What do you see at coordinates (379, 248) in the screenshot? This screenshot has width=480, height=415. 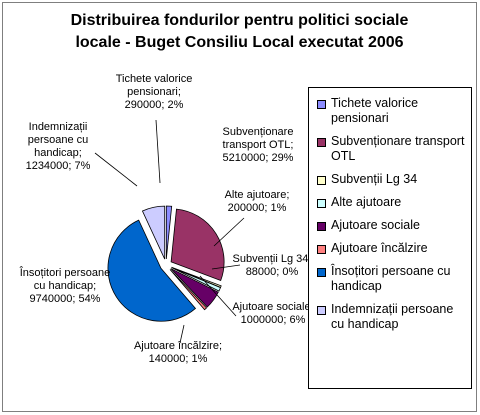 I see `legend-label: Ajutoare încălzire` at bounding box center [379, 248].